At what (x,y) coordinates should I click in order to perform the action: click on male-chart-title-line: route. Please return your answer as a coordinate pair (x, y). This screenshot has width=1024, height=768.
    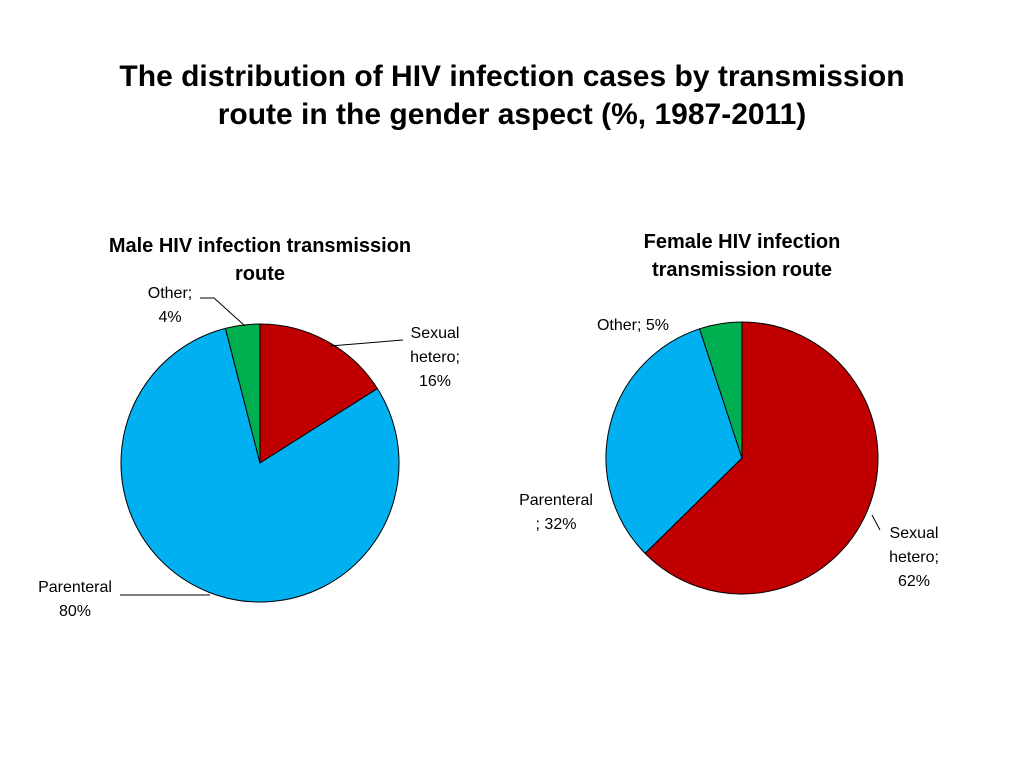
    Looking at the image, I should click on (260, 274).